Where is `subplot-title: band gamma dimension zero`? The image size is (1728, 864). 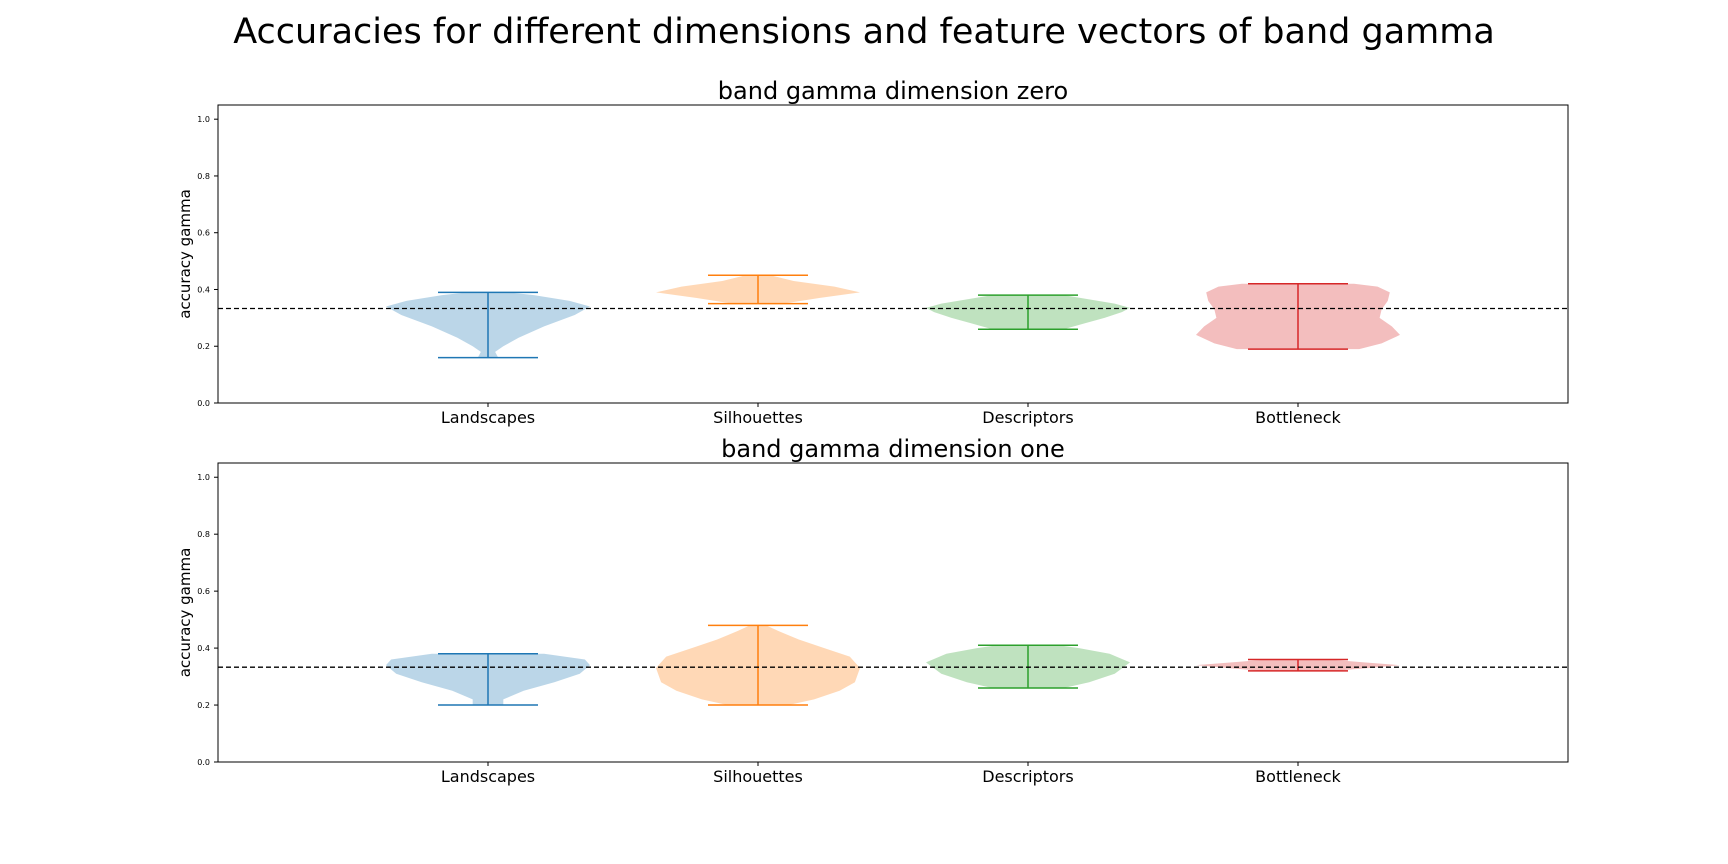 subplot-title: band gamma dimension zero is located at coordinates (893, 91).